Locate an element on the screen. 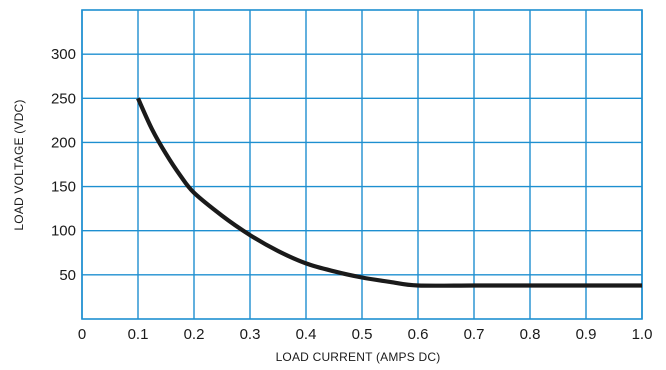 Image resolution: width=666 pixels, height=370 pixels. x-axis-label: LOAD CURRENT (AMPS DC) is located at coordinates (358, 357).